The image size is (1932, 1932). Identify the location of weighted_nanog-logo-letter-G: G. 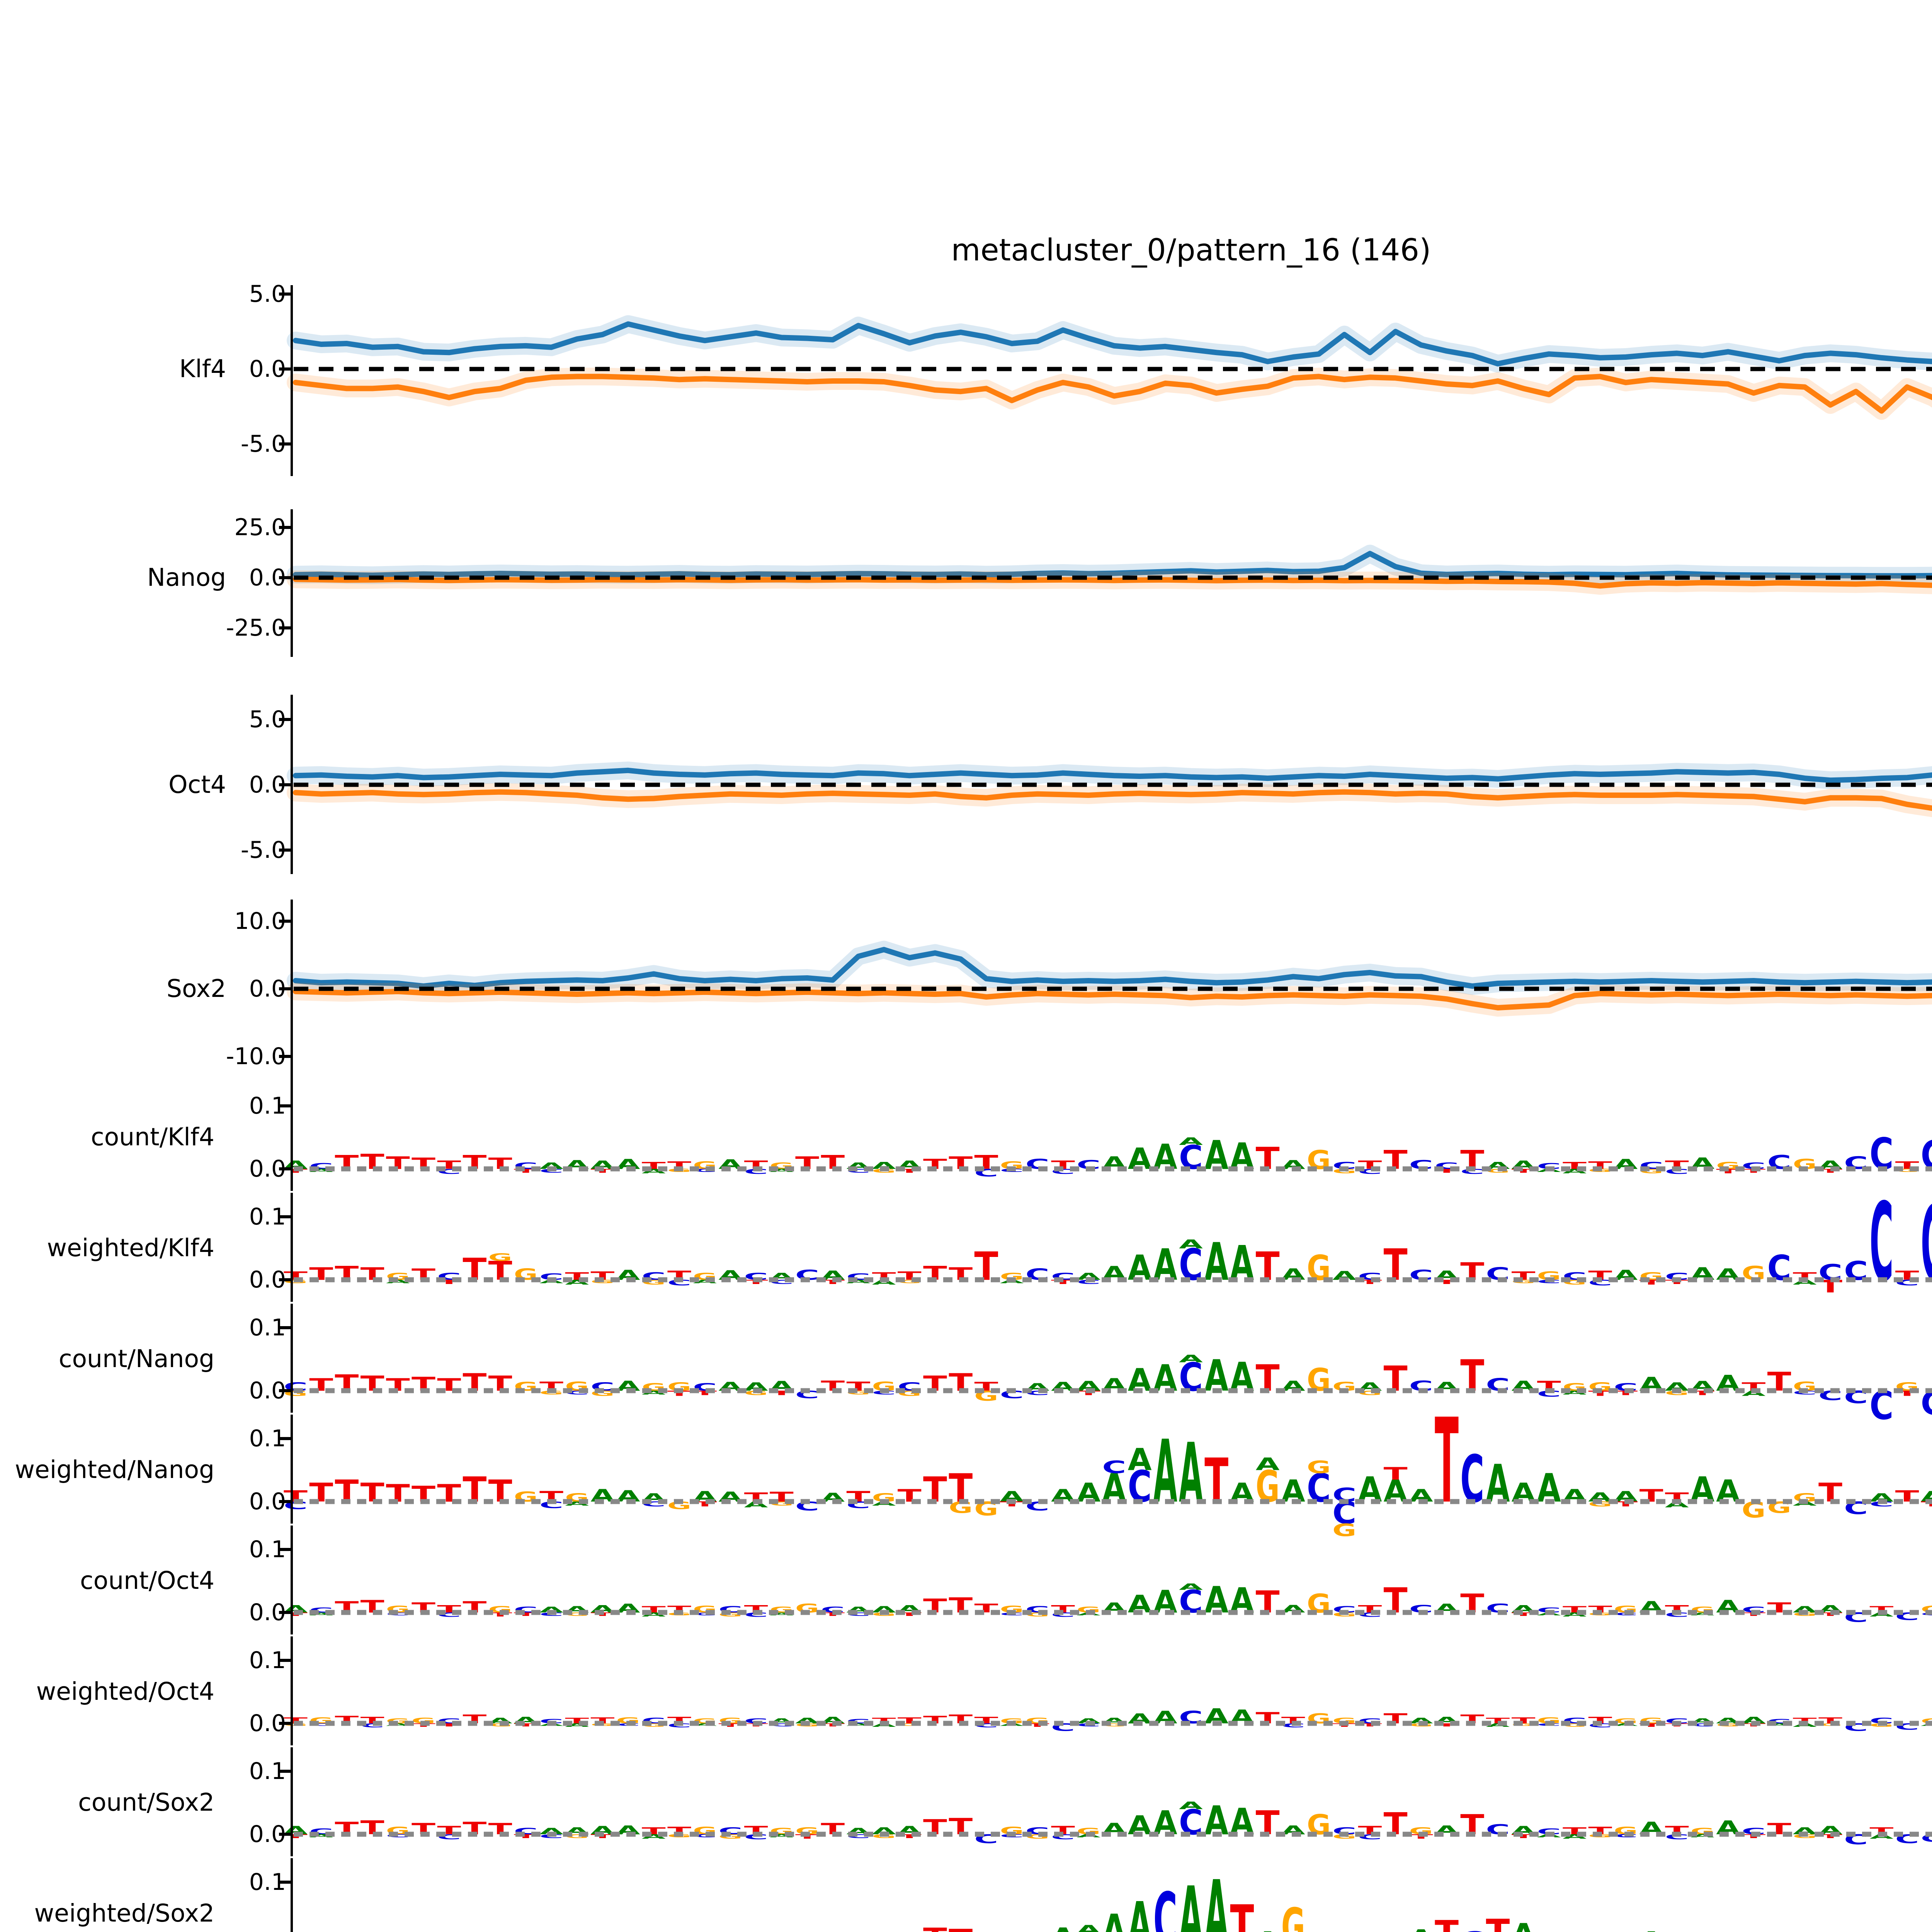
(1319, 1468).